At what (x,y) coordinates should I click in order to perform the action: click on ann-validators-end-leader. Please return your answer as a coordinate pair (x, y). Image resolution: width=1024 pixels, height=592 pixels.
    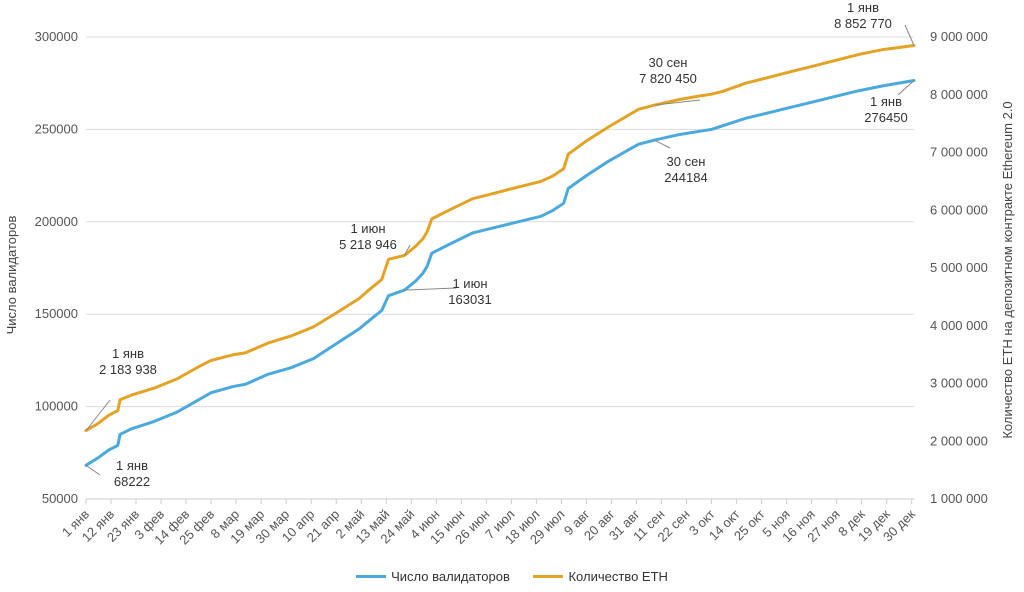
    Looking at the image, I should click on (906, 88).